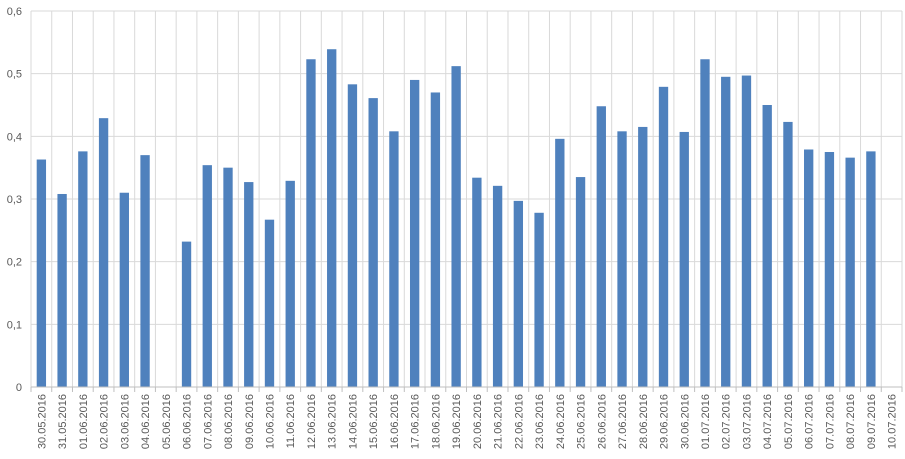  Describe the element at coordinates (42, 421) in the screenshot. I see `x-tick-label: 30.05.2016` at that location.